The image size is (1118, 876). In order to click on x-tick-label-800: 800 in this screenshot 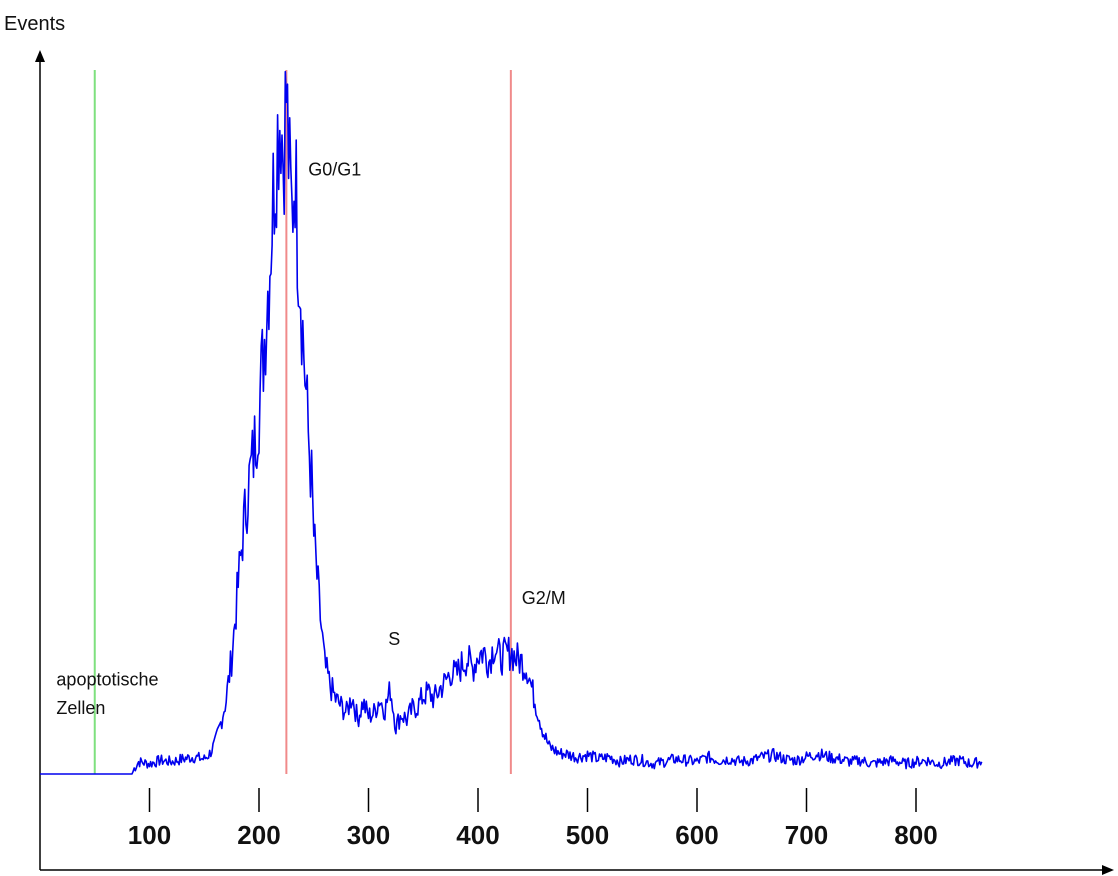, I will do `click(915, 835)`.